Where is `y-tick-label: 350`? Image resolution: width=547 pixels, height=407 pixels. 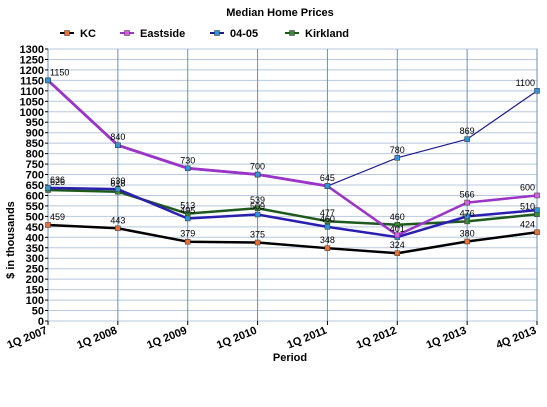 y-tick-label: 350 is located at coordinates (35, 249).